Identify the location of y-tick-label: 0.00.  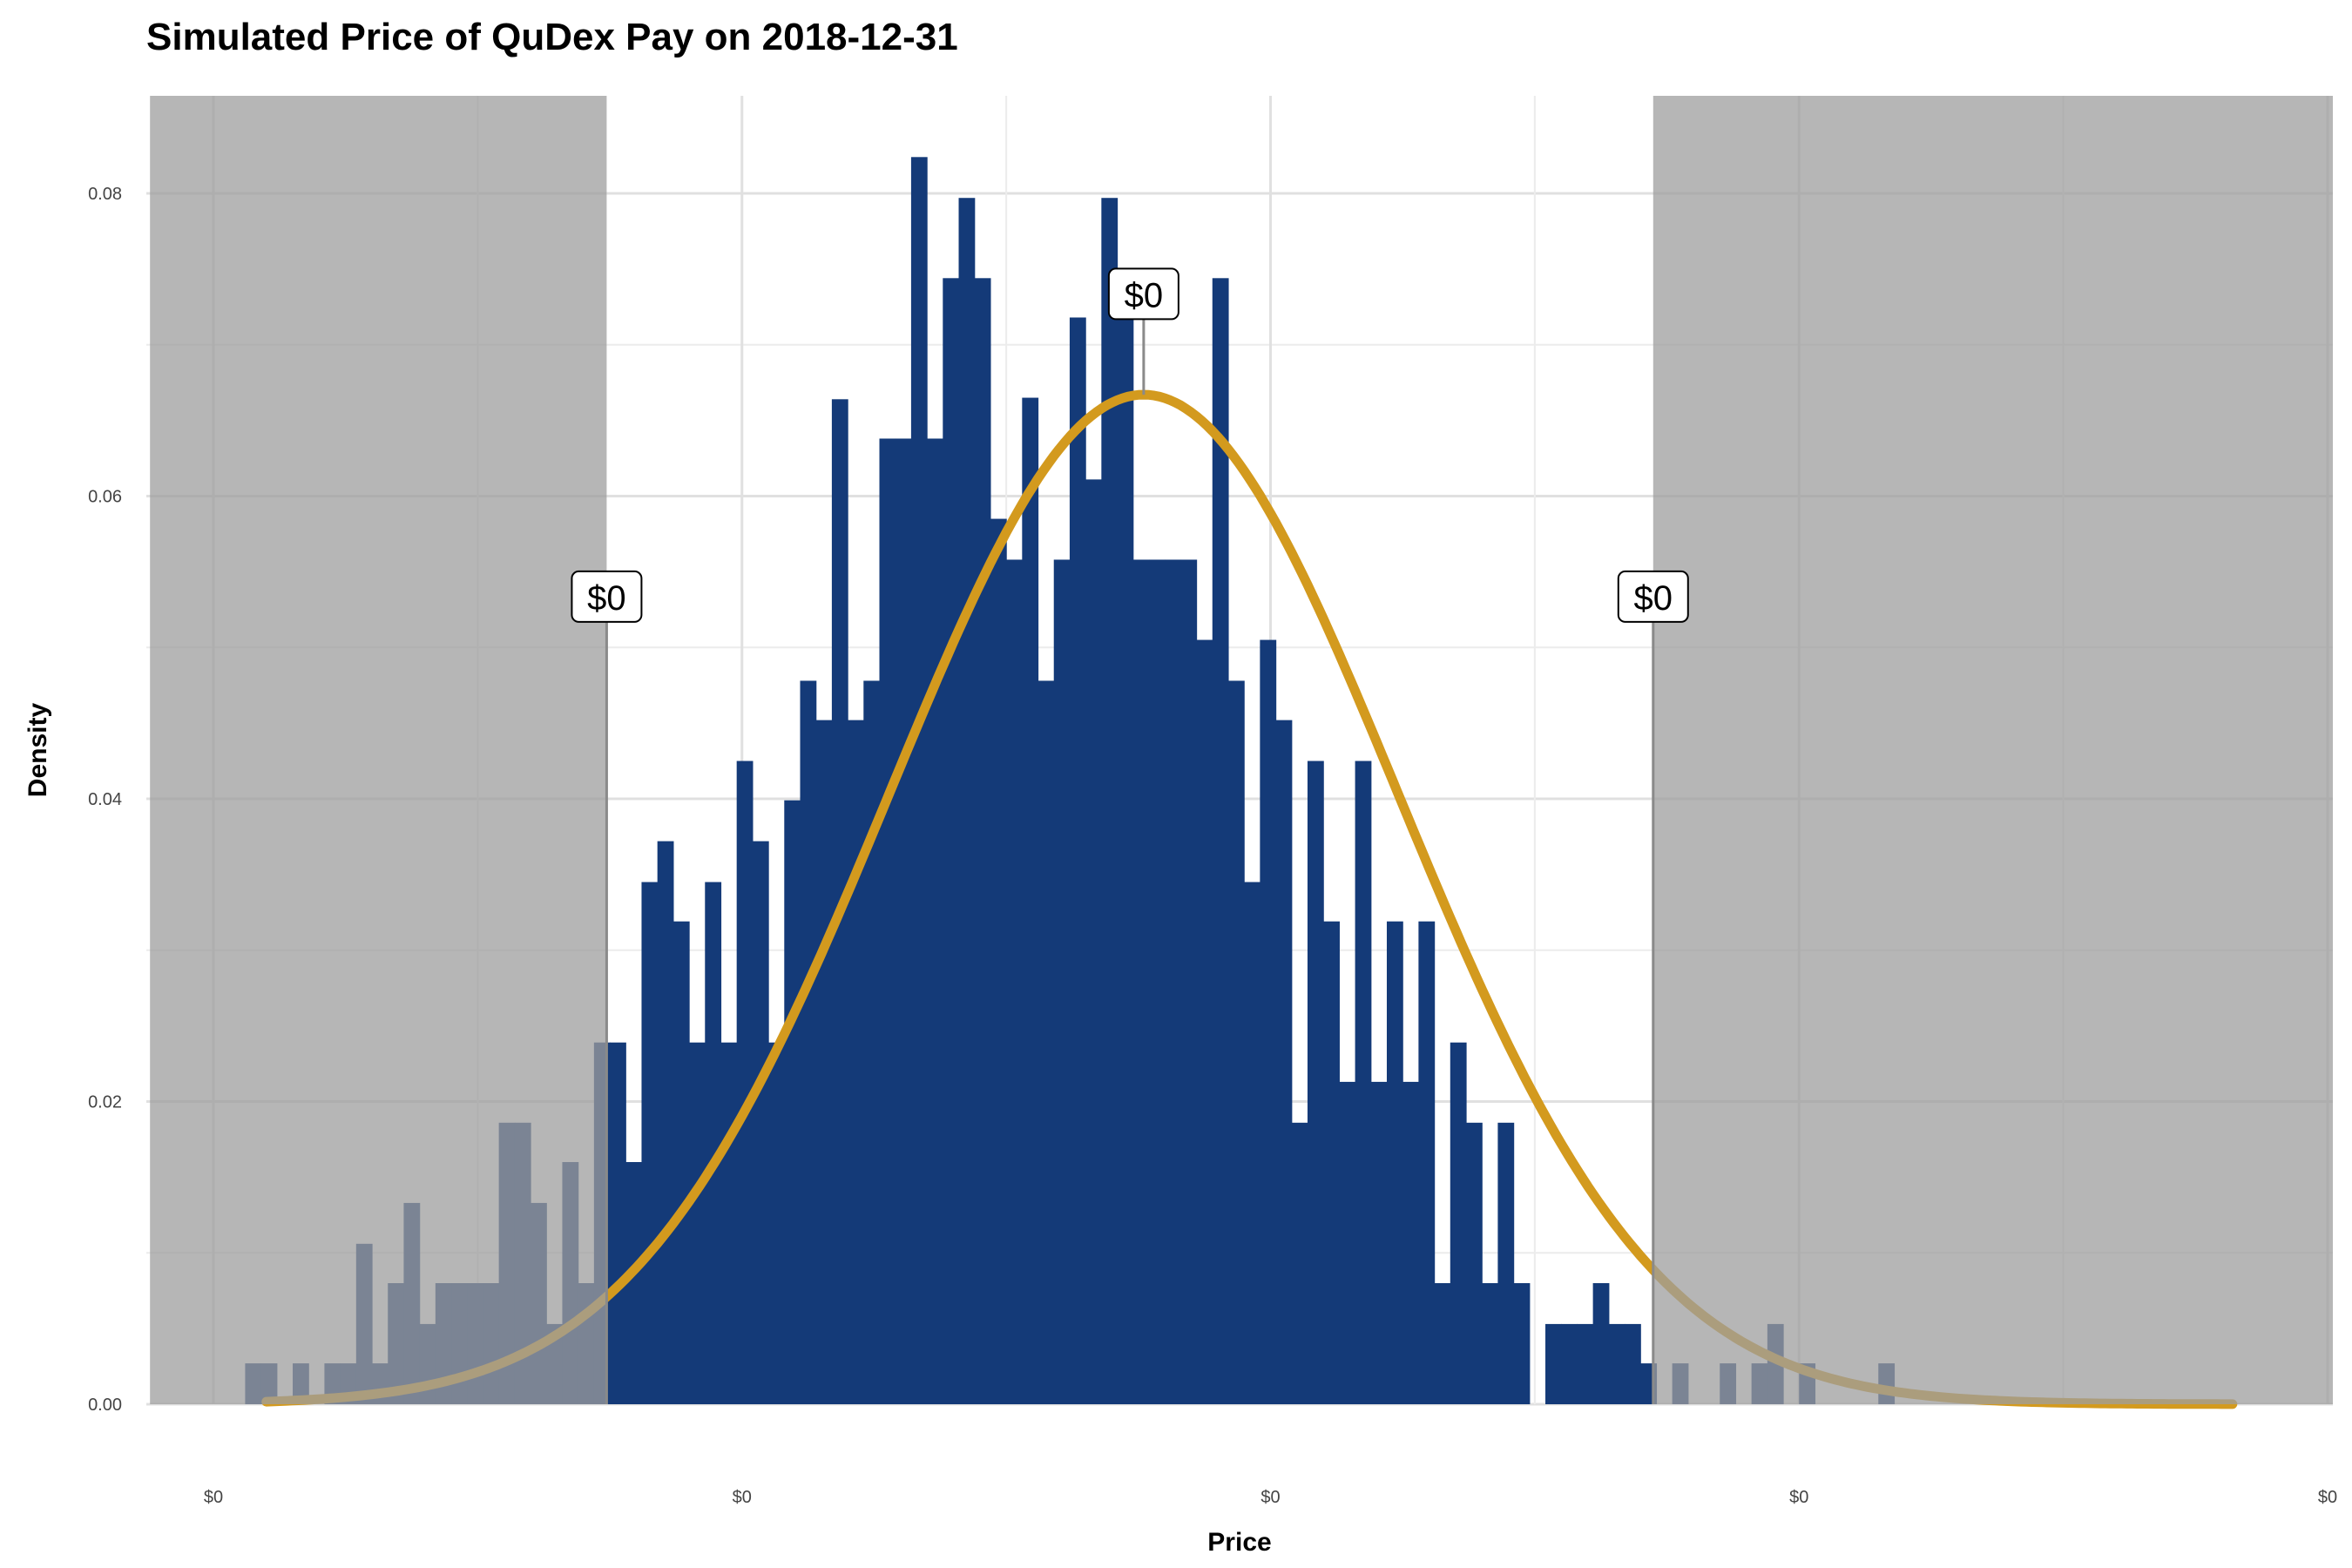
(105, 1405).